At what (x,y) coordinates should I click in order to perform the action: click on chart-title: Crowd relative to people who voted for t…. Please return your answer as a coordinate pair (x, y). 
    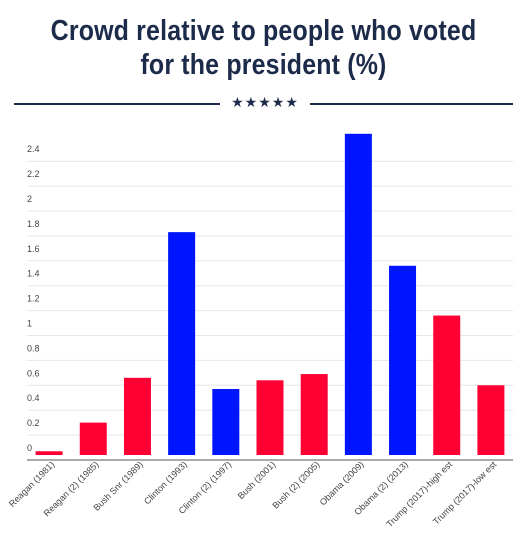
    Looking at the image, I should click on (263, 48).